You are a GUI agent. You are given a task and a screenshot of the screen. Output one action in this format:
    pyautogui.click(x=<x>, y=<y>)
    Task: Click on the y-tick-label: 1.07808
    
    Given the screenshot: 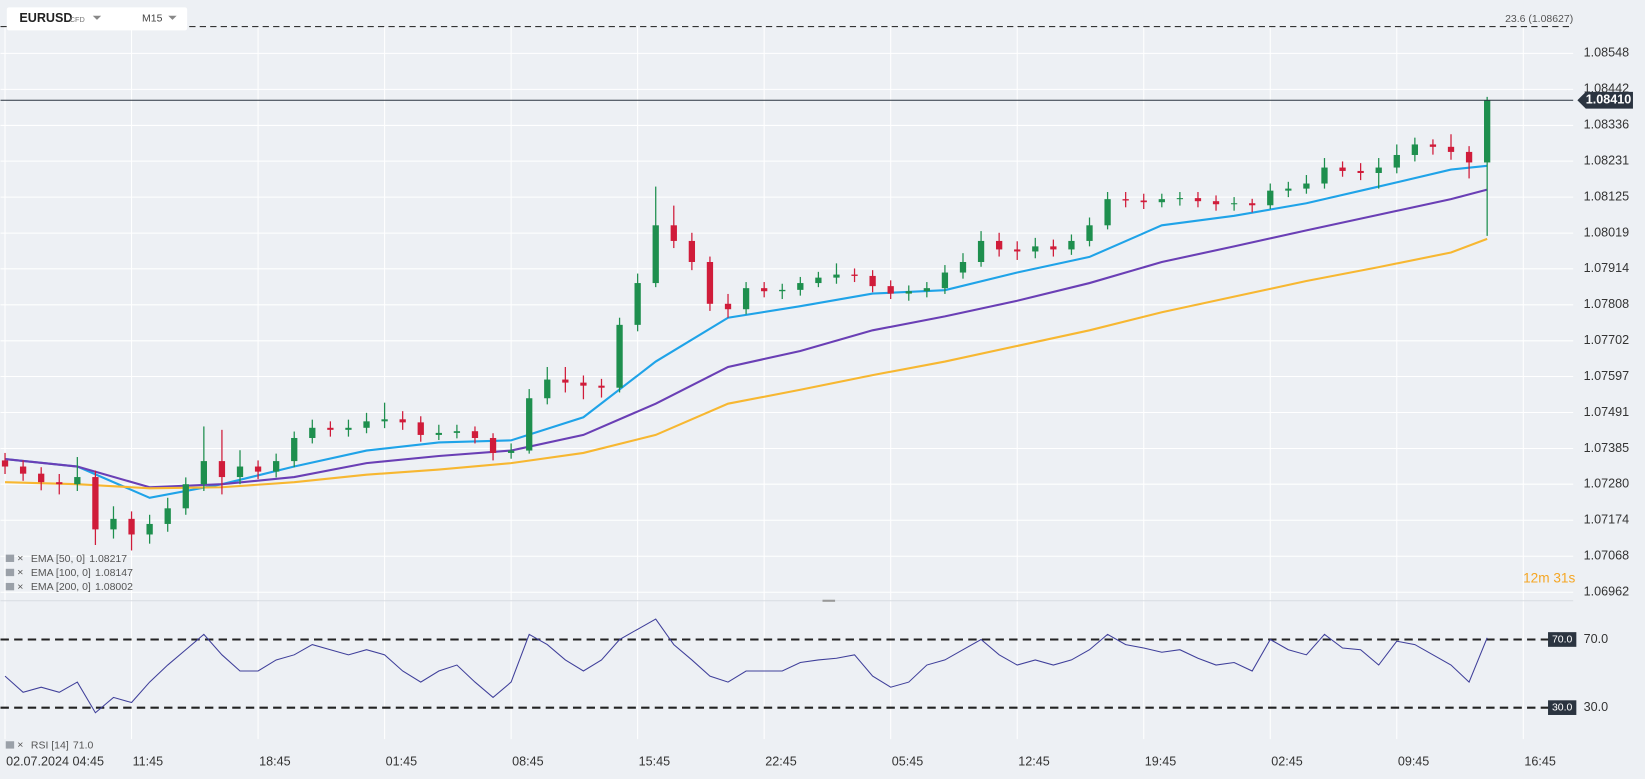 What is the action you would take?
    pyautogui.click(x=1606, y=304)
    